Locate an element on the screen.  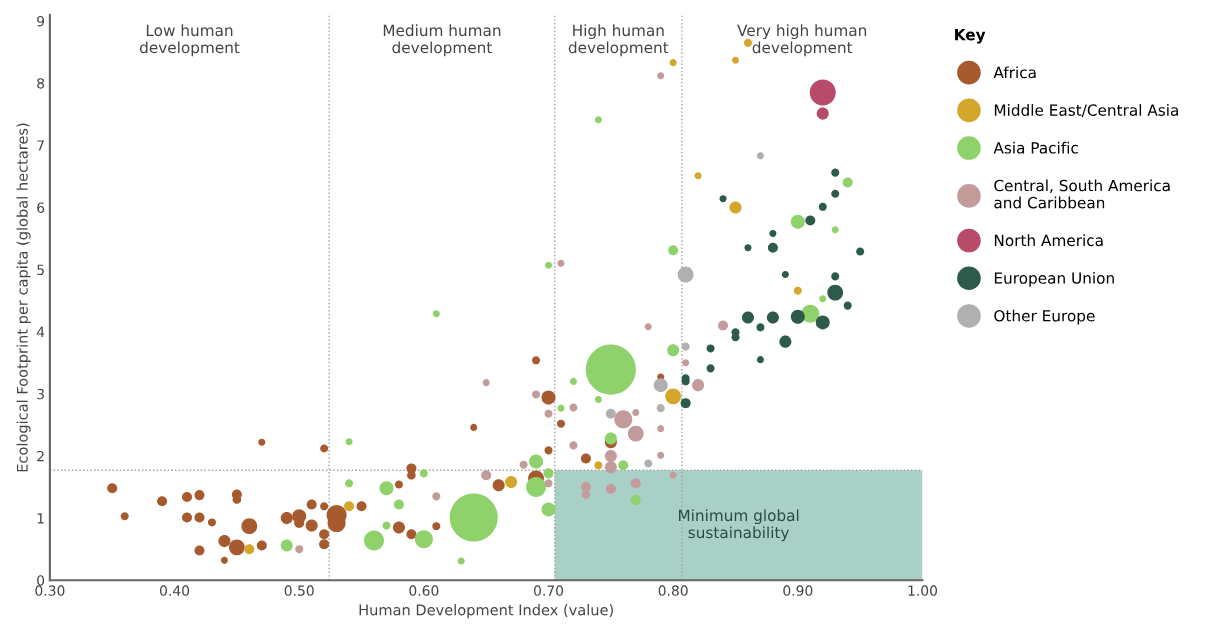
legend-label: Other Europe is located at coordinates (1044, 317).